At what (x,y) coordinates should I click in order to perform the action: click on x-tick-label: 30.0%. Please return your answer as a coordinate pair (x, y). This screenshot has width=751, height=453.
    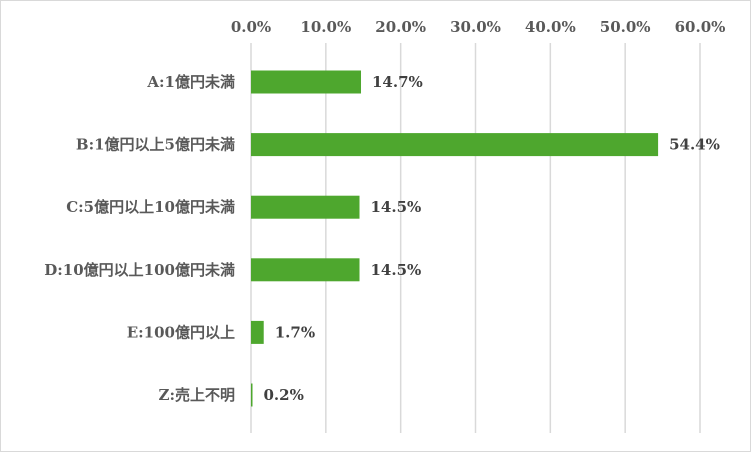
    Looking at the image, I should click on (475, 27).